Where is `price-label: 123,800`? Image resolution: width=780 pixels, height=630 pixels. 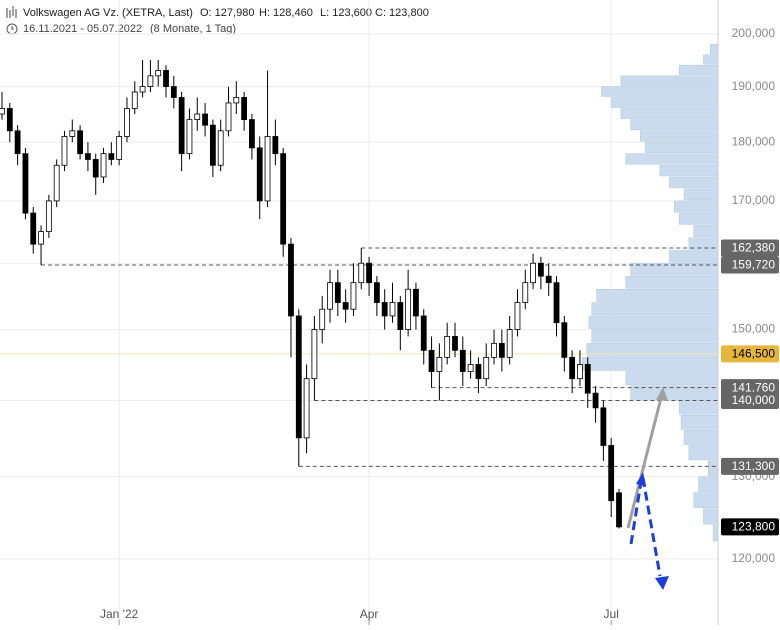 price-label: 123,800 is located at coordinates (754, 527).